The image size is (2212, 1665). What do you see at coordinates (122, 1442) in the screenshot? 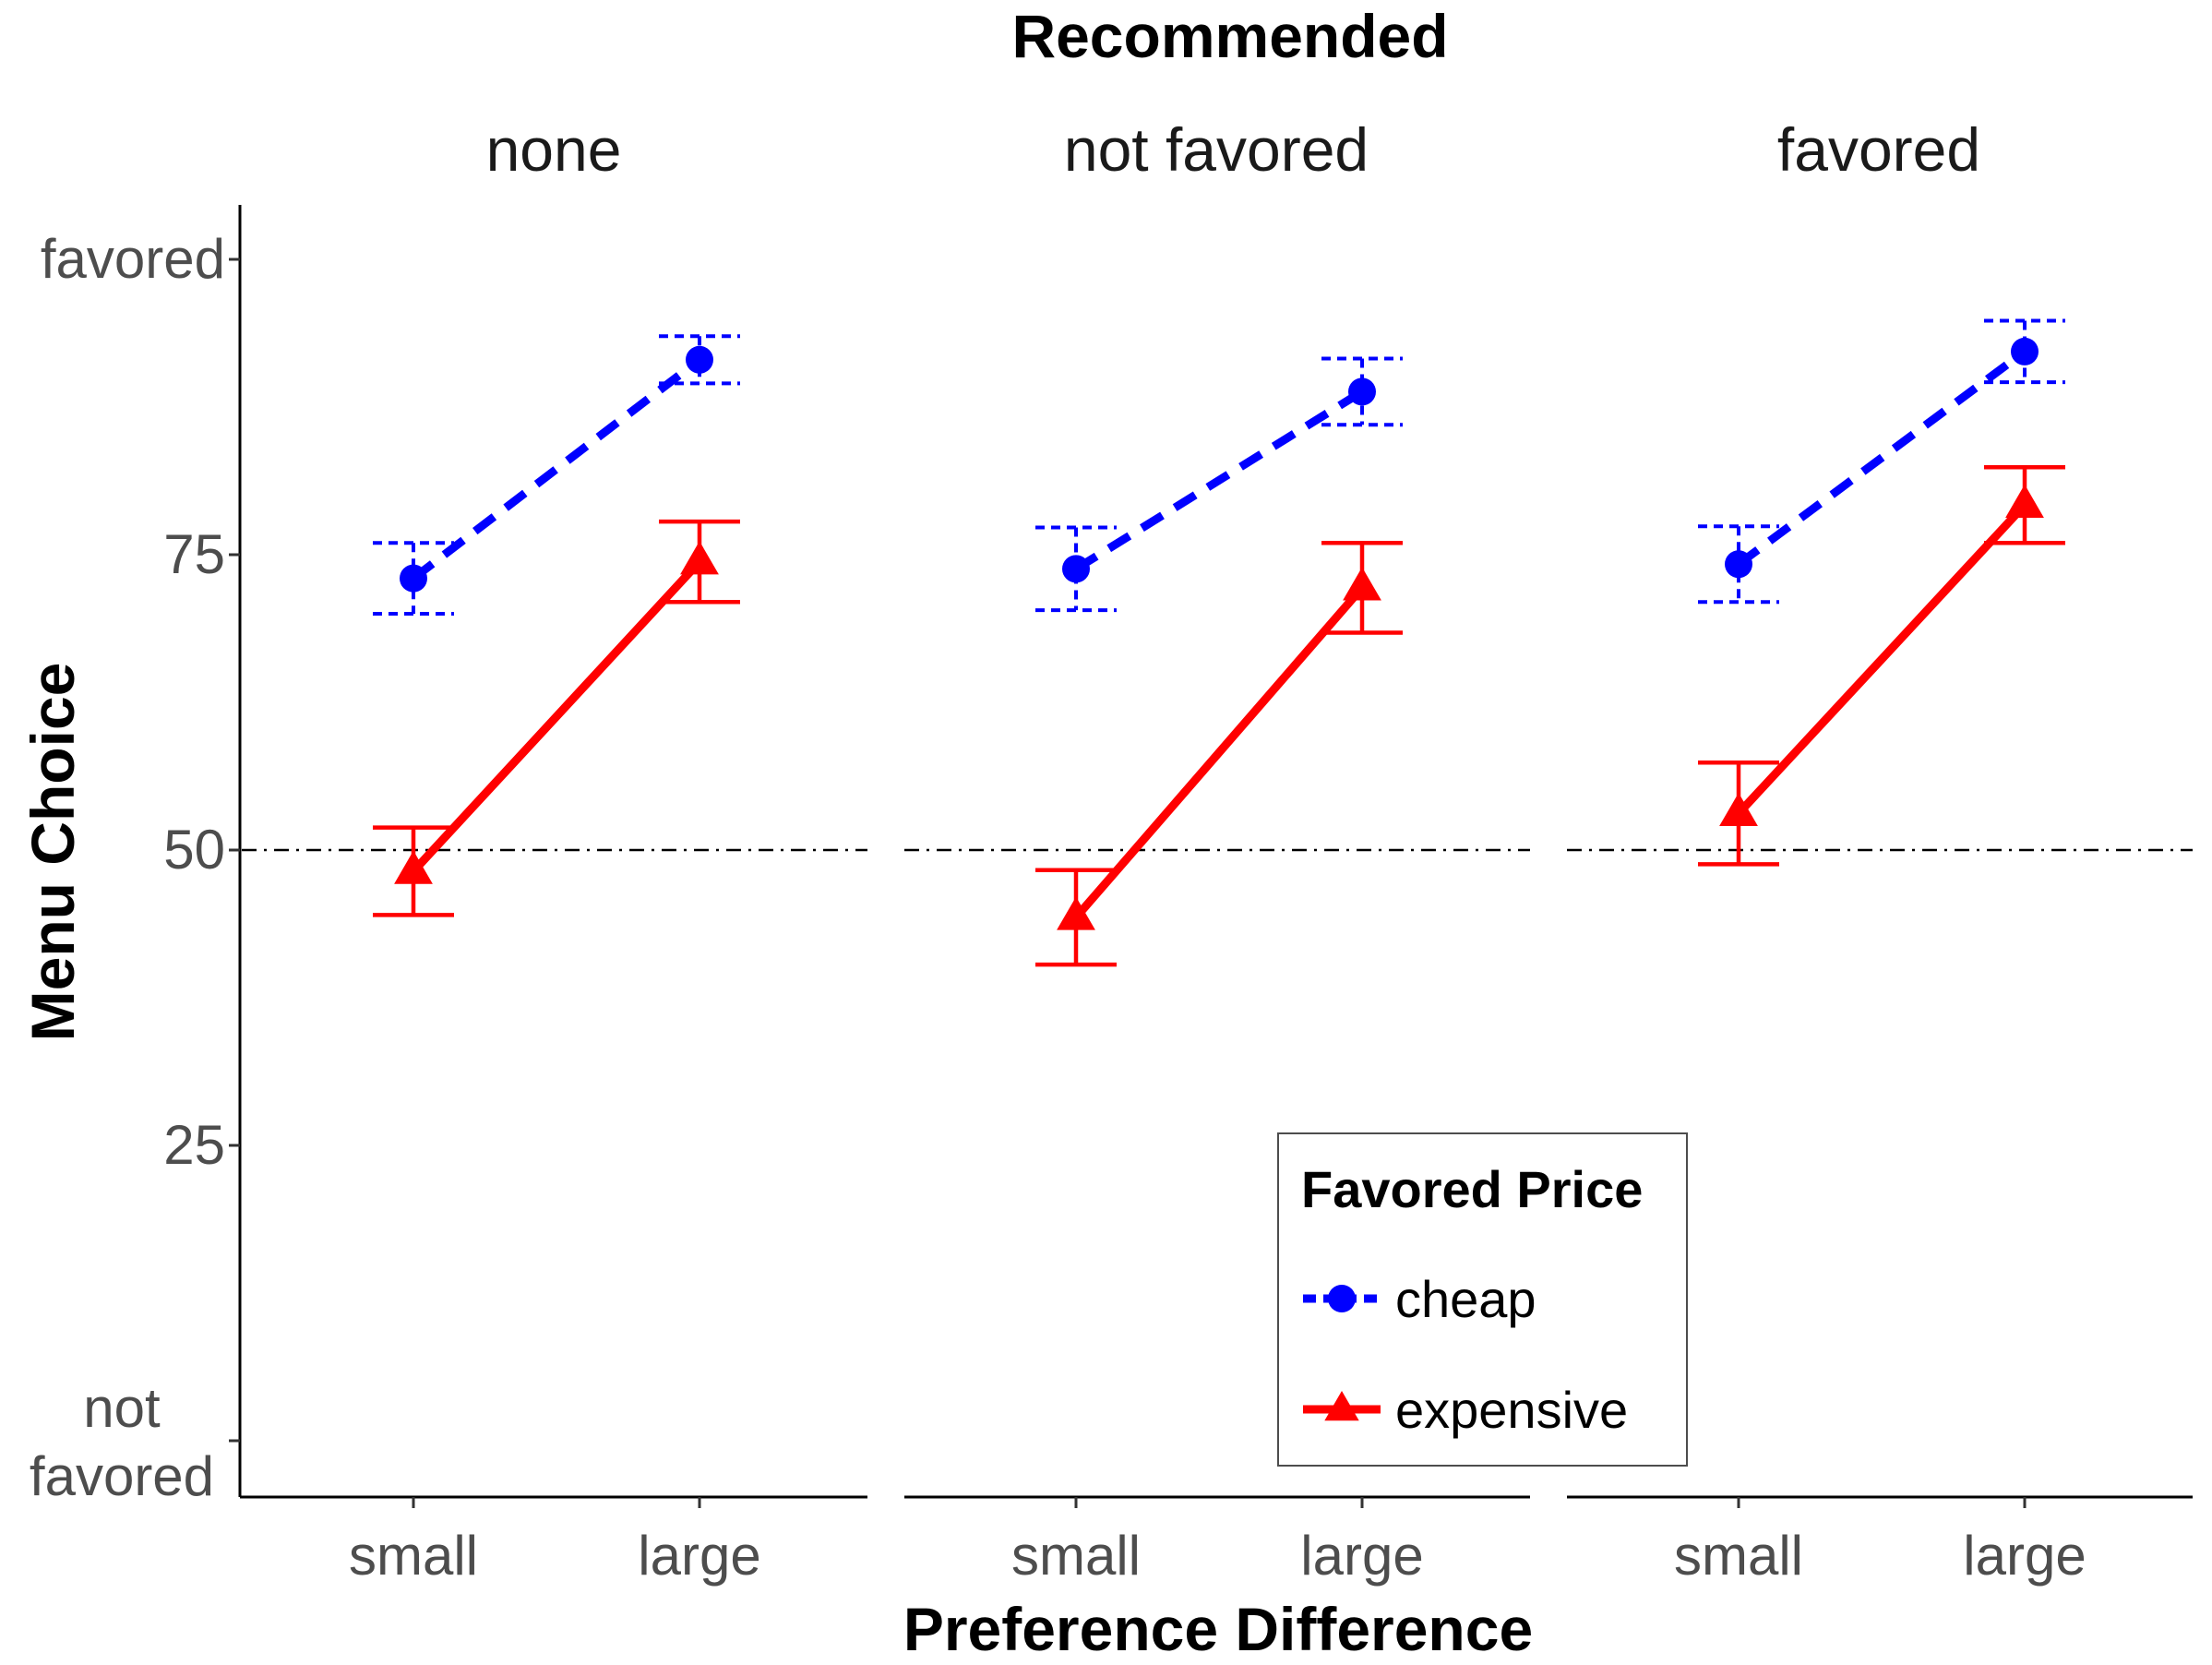
I see `y-tick-label-not-favored: not favored` at bounding box center [122, 1442].